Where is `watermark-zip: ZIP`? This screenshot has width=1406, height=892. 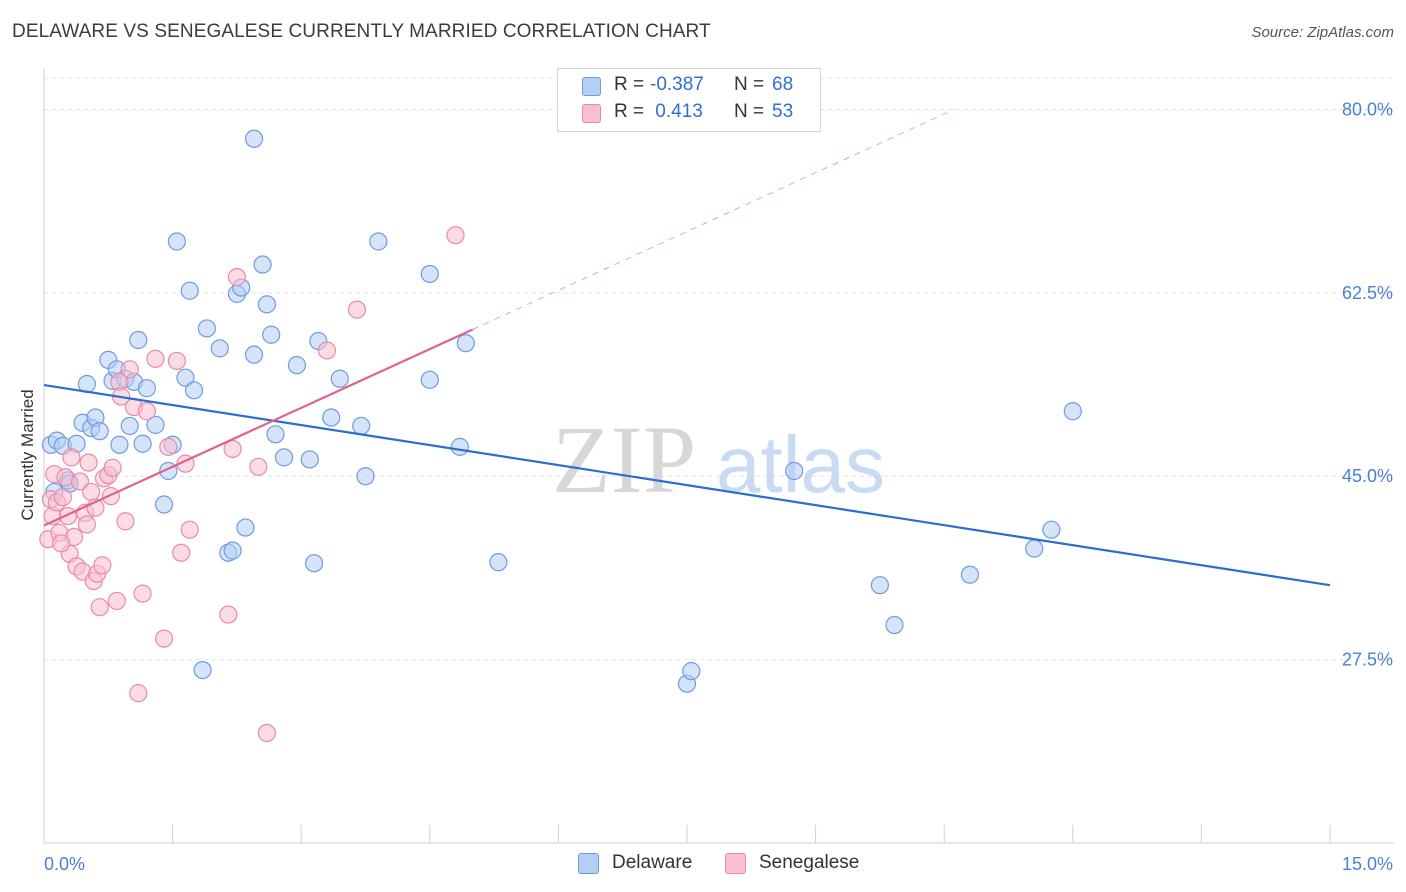 watermark-zip: ZIP is located at coordinates (624, 459).